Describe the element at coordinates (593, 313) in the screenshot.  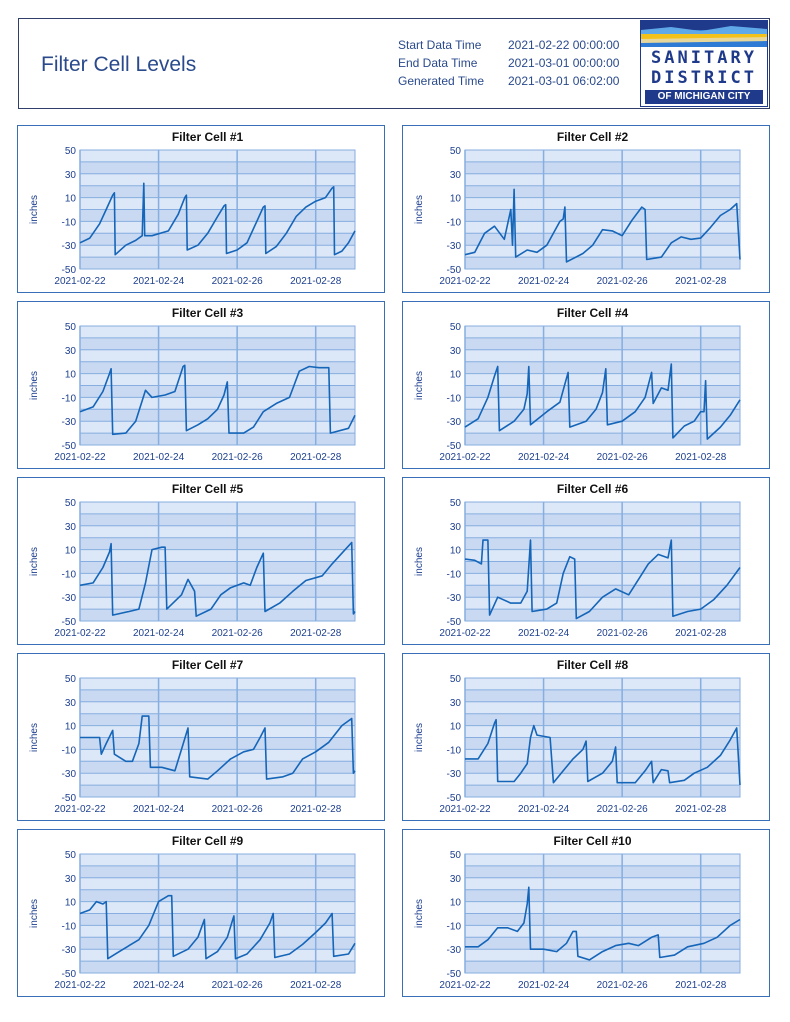
I see `chart-title: Filter Cell #4` at that location.